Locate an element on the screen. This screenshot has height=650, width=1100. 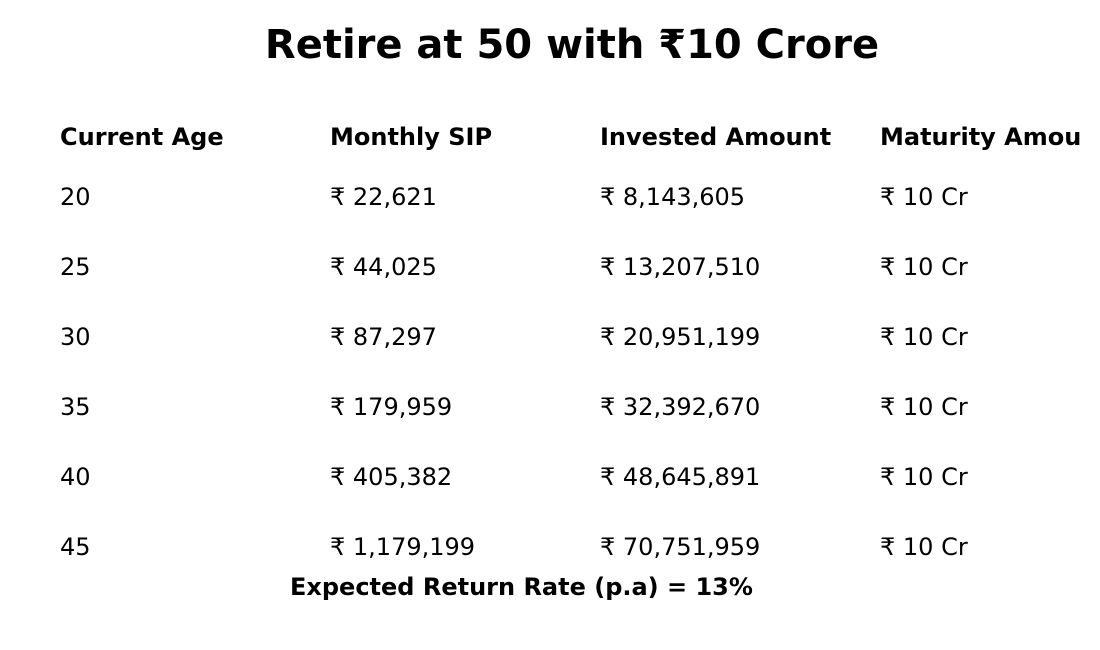
table-cell: 40 is located at coordinates (75, 477).